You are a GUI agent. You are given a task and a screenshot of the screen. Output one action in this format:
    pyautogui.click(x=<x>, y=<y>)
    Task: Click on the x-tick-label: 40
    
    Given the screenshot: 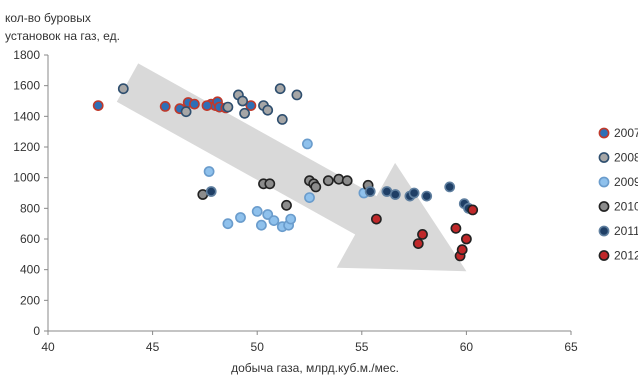 What is the action you would take?
    pyautogui.click(x=48, y=347)
    